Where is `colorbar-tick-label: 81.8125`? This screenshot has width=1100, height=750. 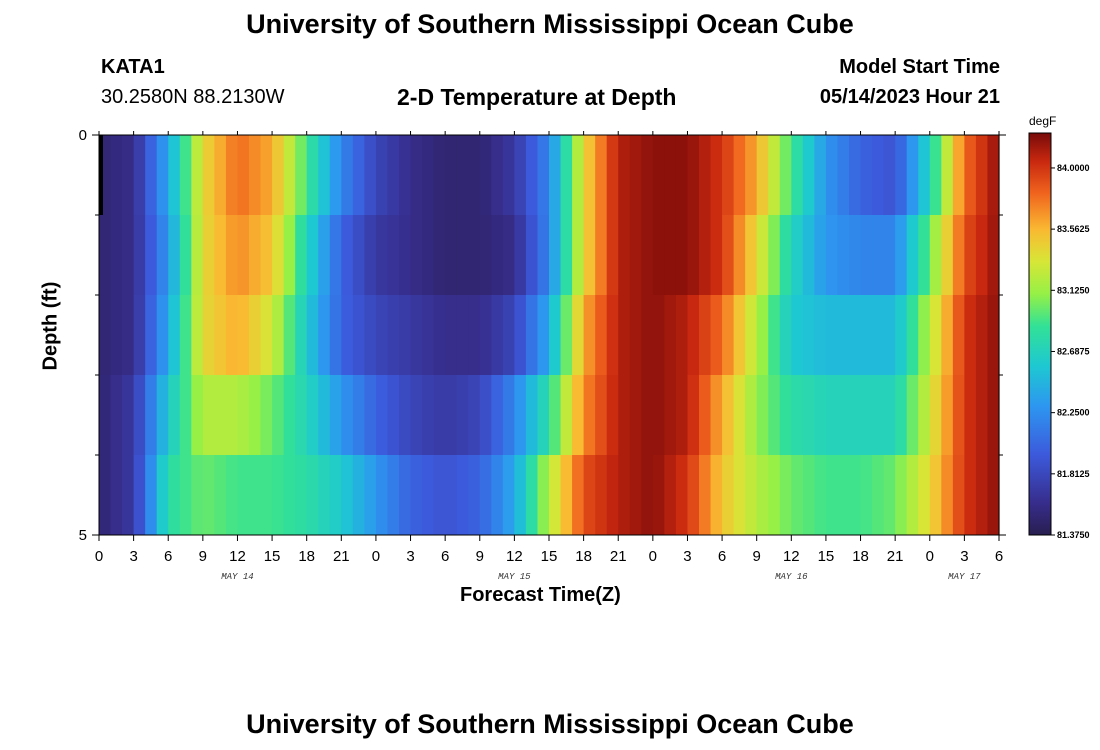
colorbar-tick-label: 81.8125 is located at coordinates (1073, 474).